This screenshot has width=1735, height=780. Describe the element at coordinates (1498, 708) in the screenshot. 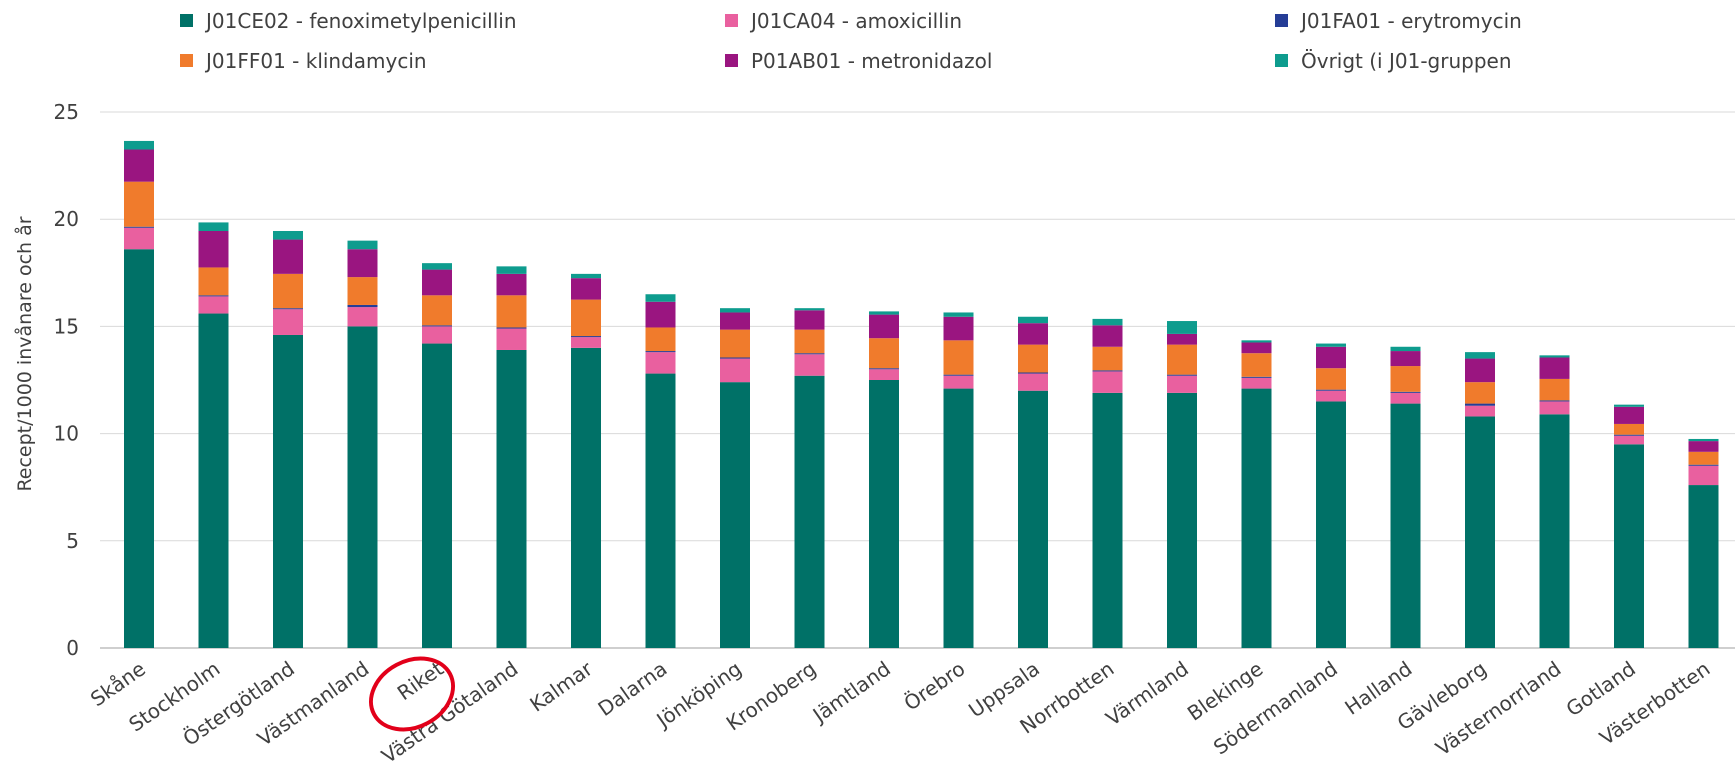

I see `category-label: Västernorrland` at that location.